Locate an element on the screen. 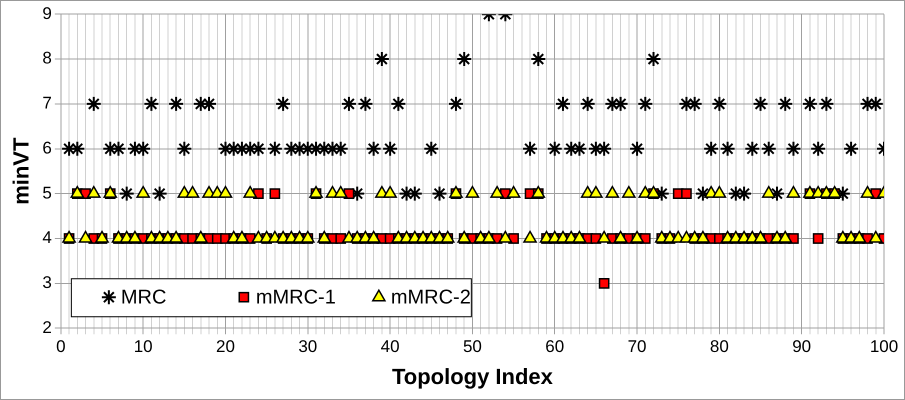 The image size is (905, 400). x-tick-label: 70 is located at coordinates (637, 346).